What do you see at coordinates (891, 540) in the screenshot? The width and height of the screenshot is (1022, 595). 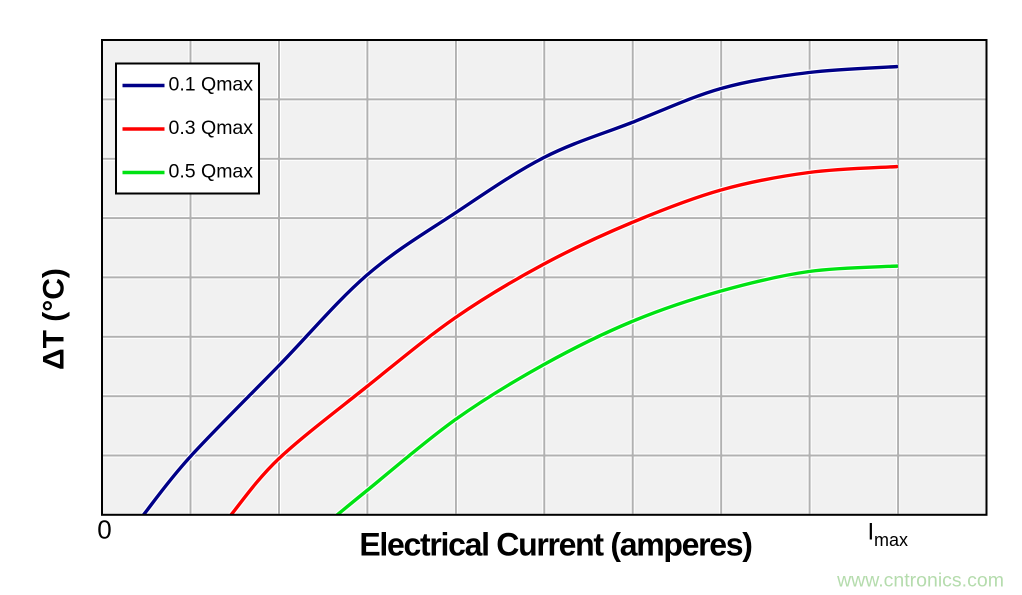 I see `svg-text: max` at bounding box center [891, 540].